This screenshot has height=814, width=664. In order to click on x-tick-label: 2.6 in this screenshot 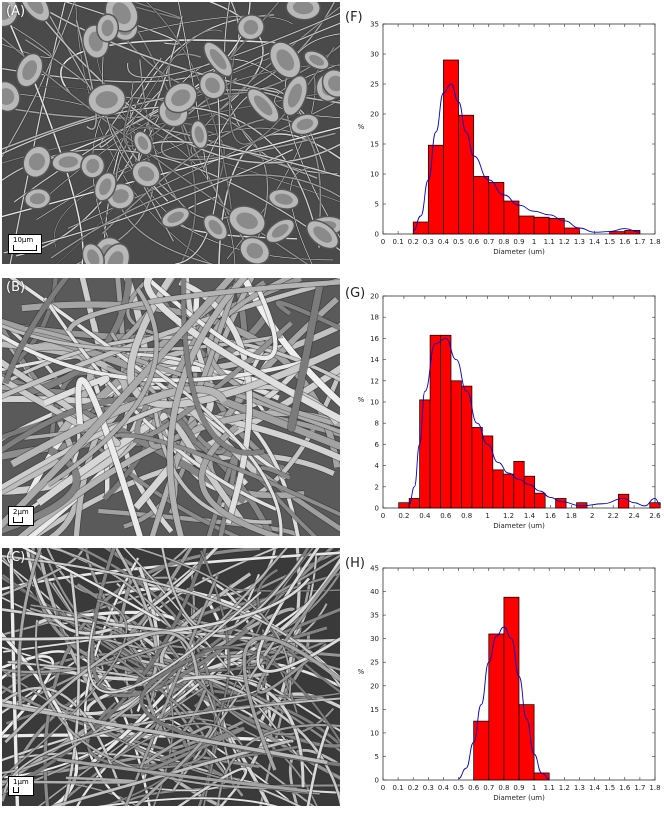, I will do `click(655, 516)`.